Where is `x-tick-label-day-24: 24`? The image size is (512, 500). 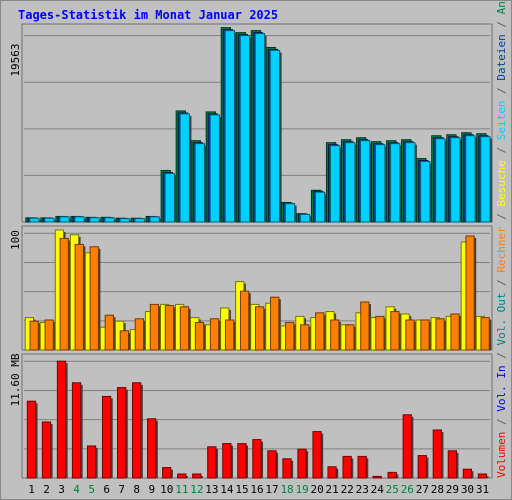
x-tick-label-day-24: 24 is located at coordinates (378, 489).